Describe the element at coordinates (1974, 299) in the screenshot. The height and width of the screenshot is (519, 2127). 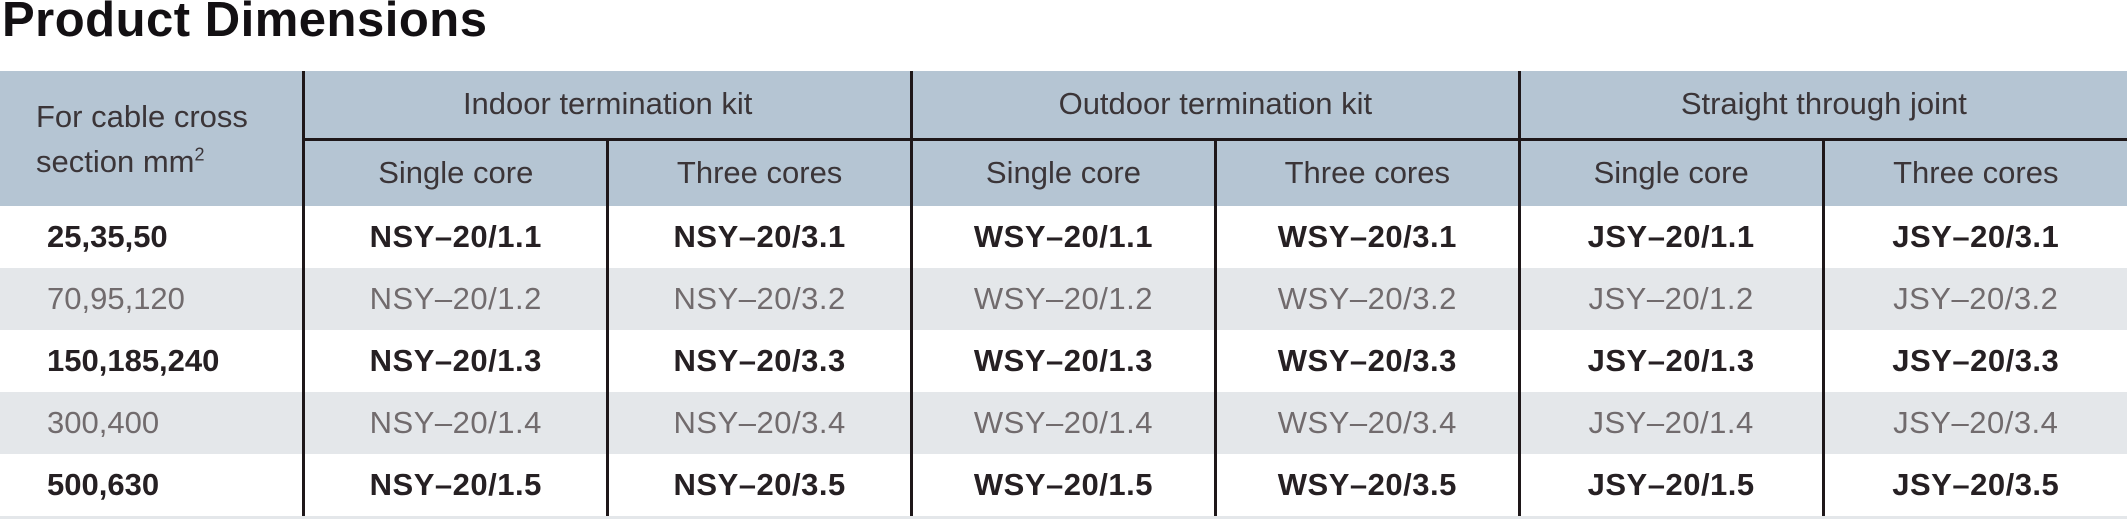
I see `product-code-cell: JSY–20/3.2` at that location.